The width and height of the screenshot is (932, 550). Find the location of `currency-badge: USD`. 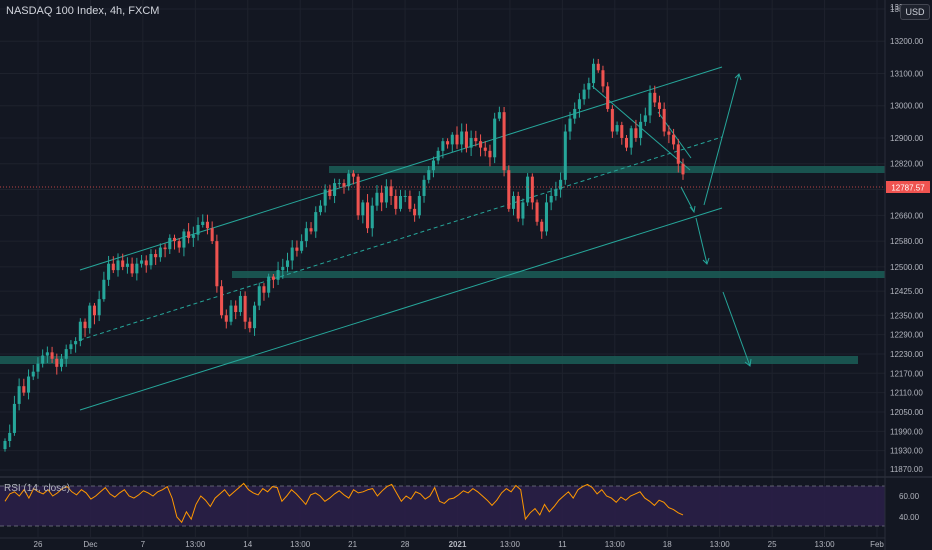

currency-badge: USD is located at coordinates (915, 12).